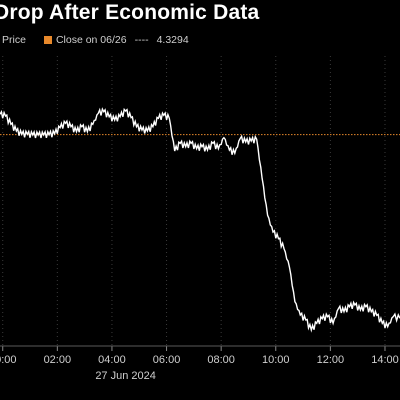  I want to click on x-tick-label: 06:00, so click(167, 360).